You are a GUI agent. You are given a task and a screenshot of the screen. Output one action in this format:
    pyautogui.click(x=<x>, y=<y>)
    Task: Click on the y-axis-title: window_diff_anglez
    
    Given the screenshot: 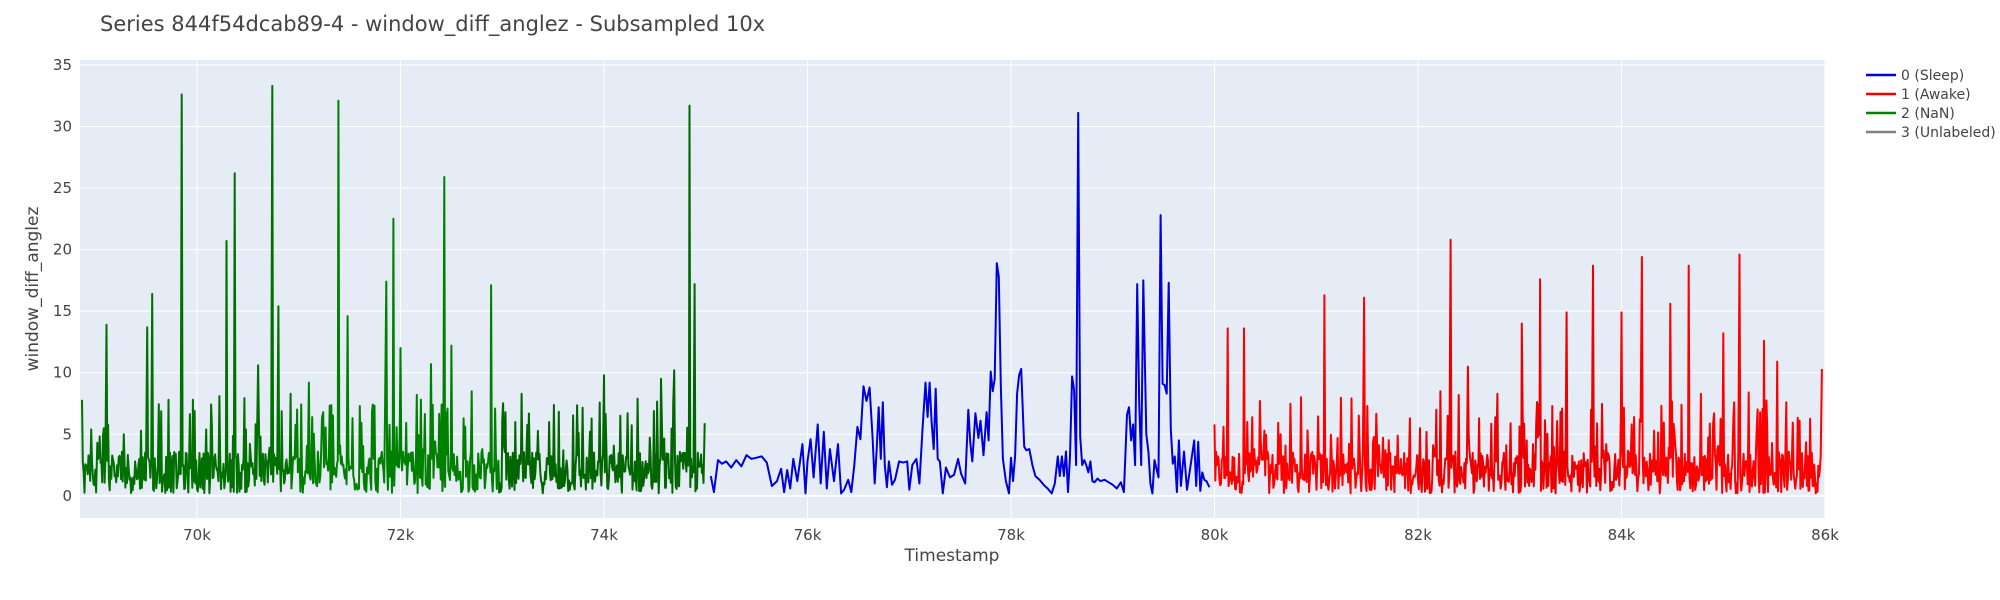 What is the action you would take?
    pyautogui.click(x=33, y=289)
    